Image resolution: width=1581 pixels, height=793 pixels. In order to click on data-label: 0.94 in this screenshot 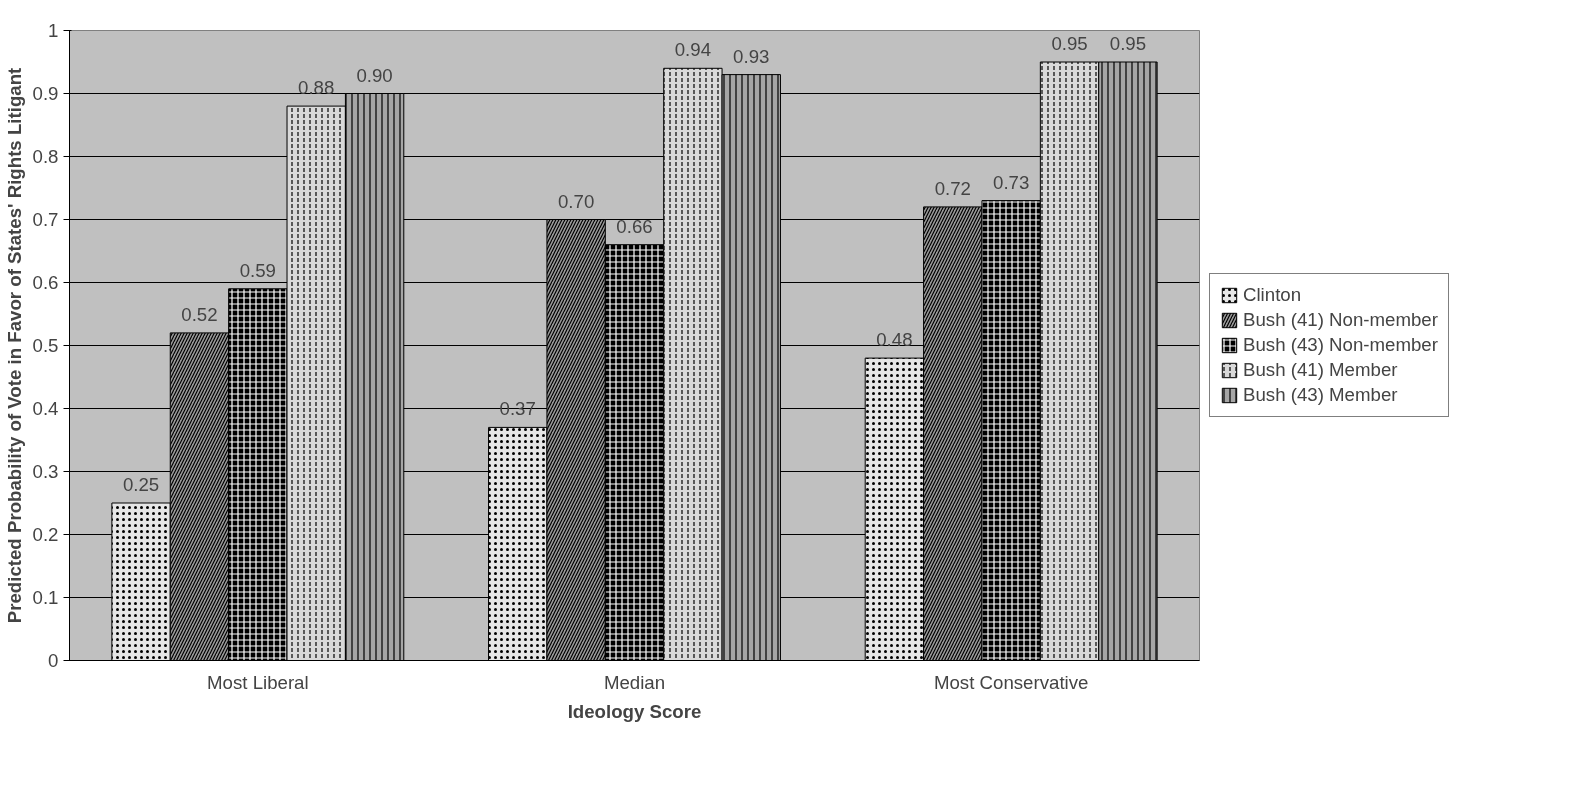, I will do `click(693, 50)`.